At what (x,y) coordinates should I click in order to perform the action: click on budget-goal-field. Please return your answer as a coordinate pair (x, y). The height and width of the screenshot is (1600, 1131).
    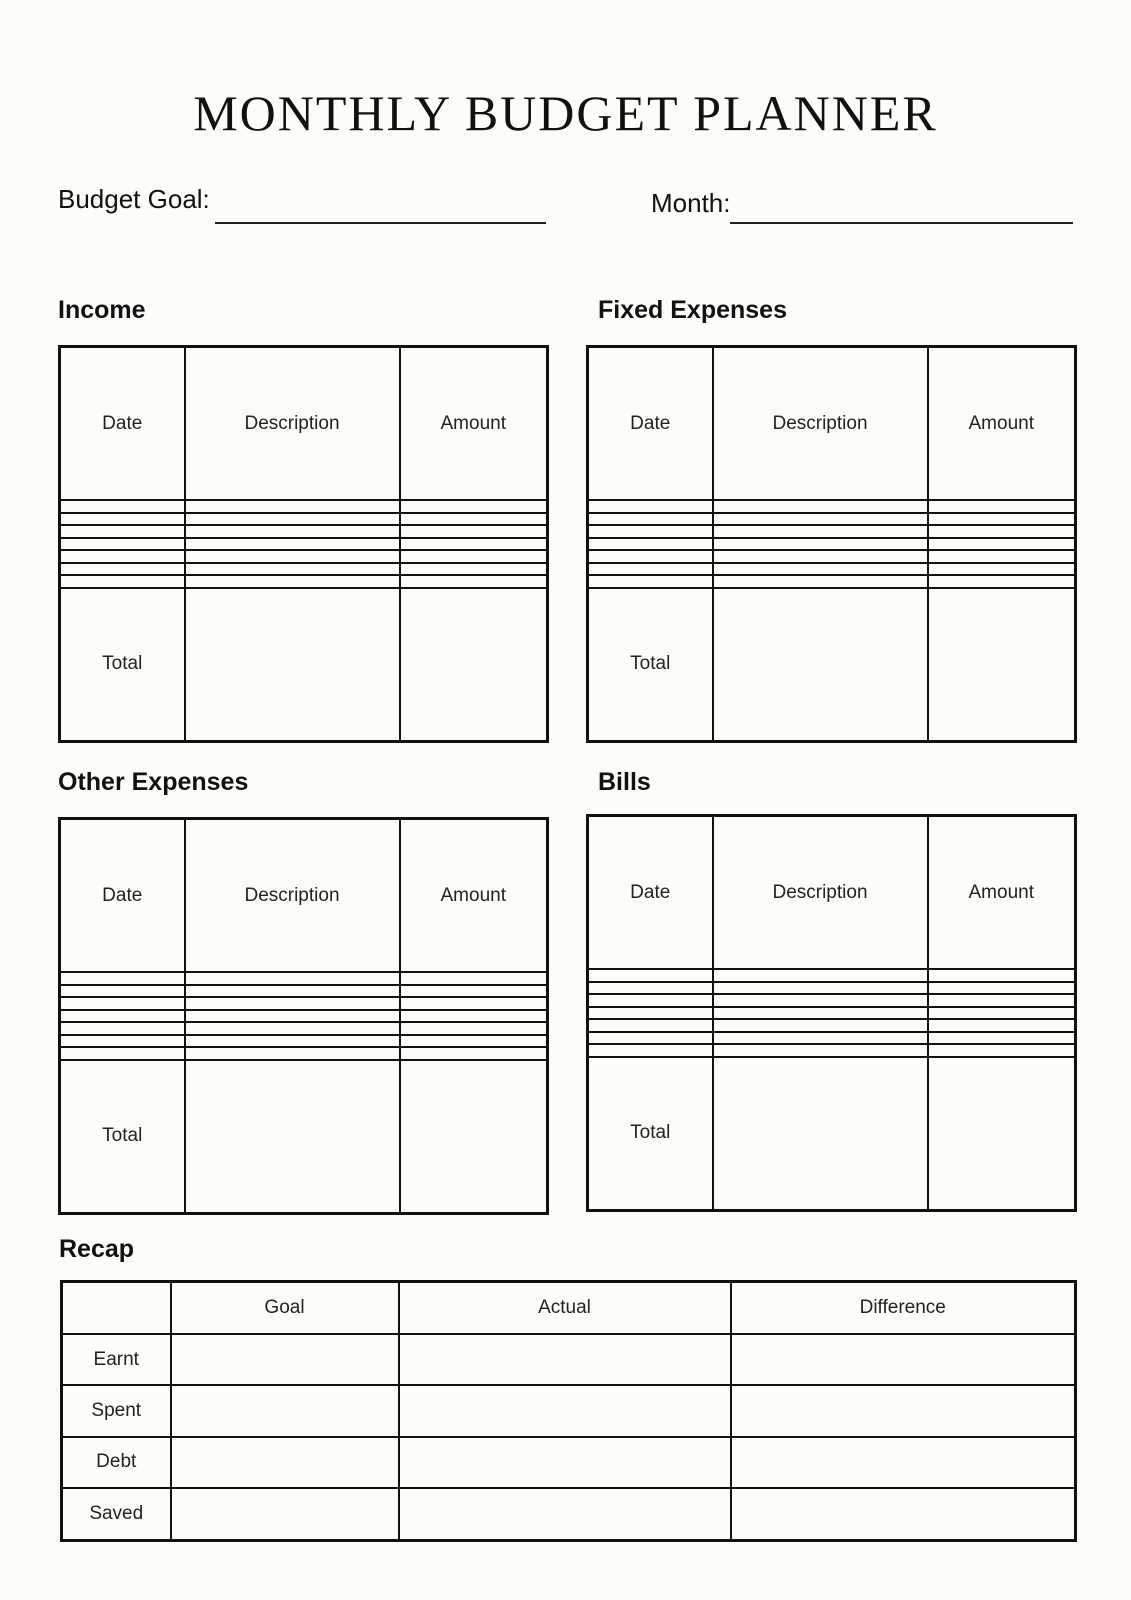
    Looking at the image, I should click on (380, 223).